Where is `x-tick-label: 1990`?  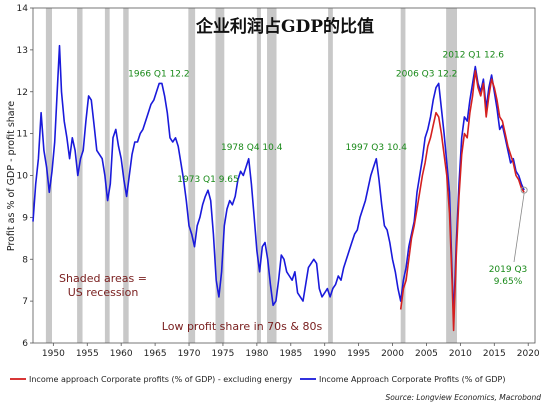 x-tick-label: 1990 is located at coordinates (324, 354).